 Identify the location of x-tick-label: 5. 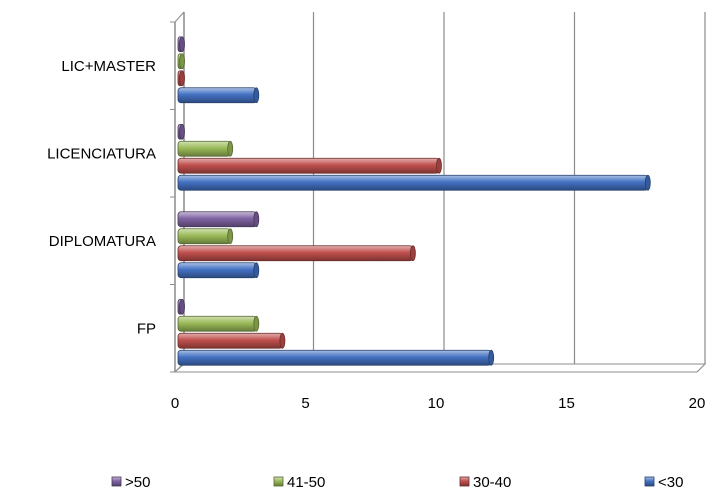
(305, 403).